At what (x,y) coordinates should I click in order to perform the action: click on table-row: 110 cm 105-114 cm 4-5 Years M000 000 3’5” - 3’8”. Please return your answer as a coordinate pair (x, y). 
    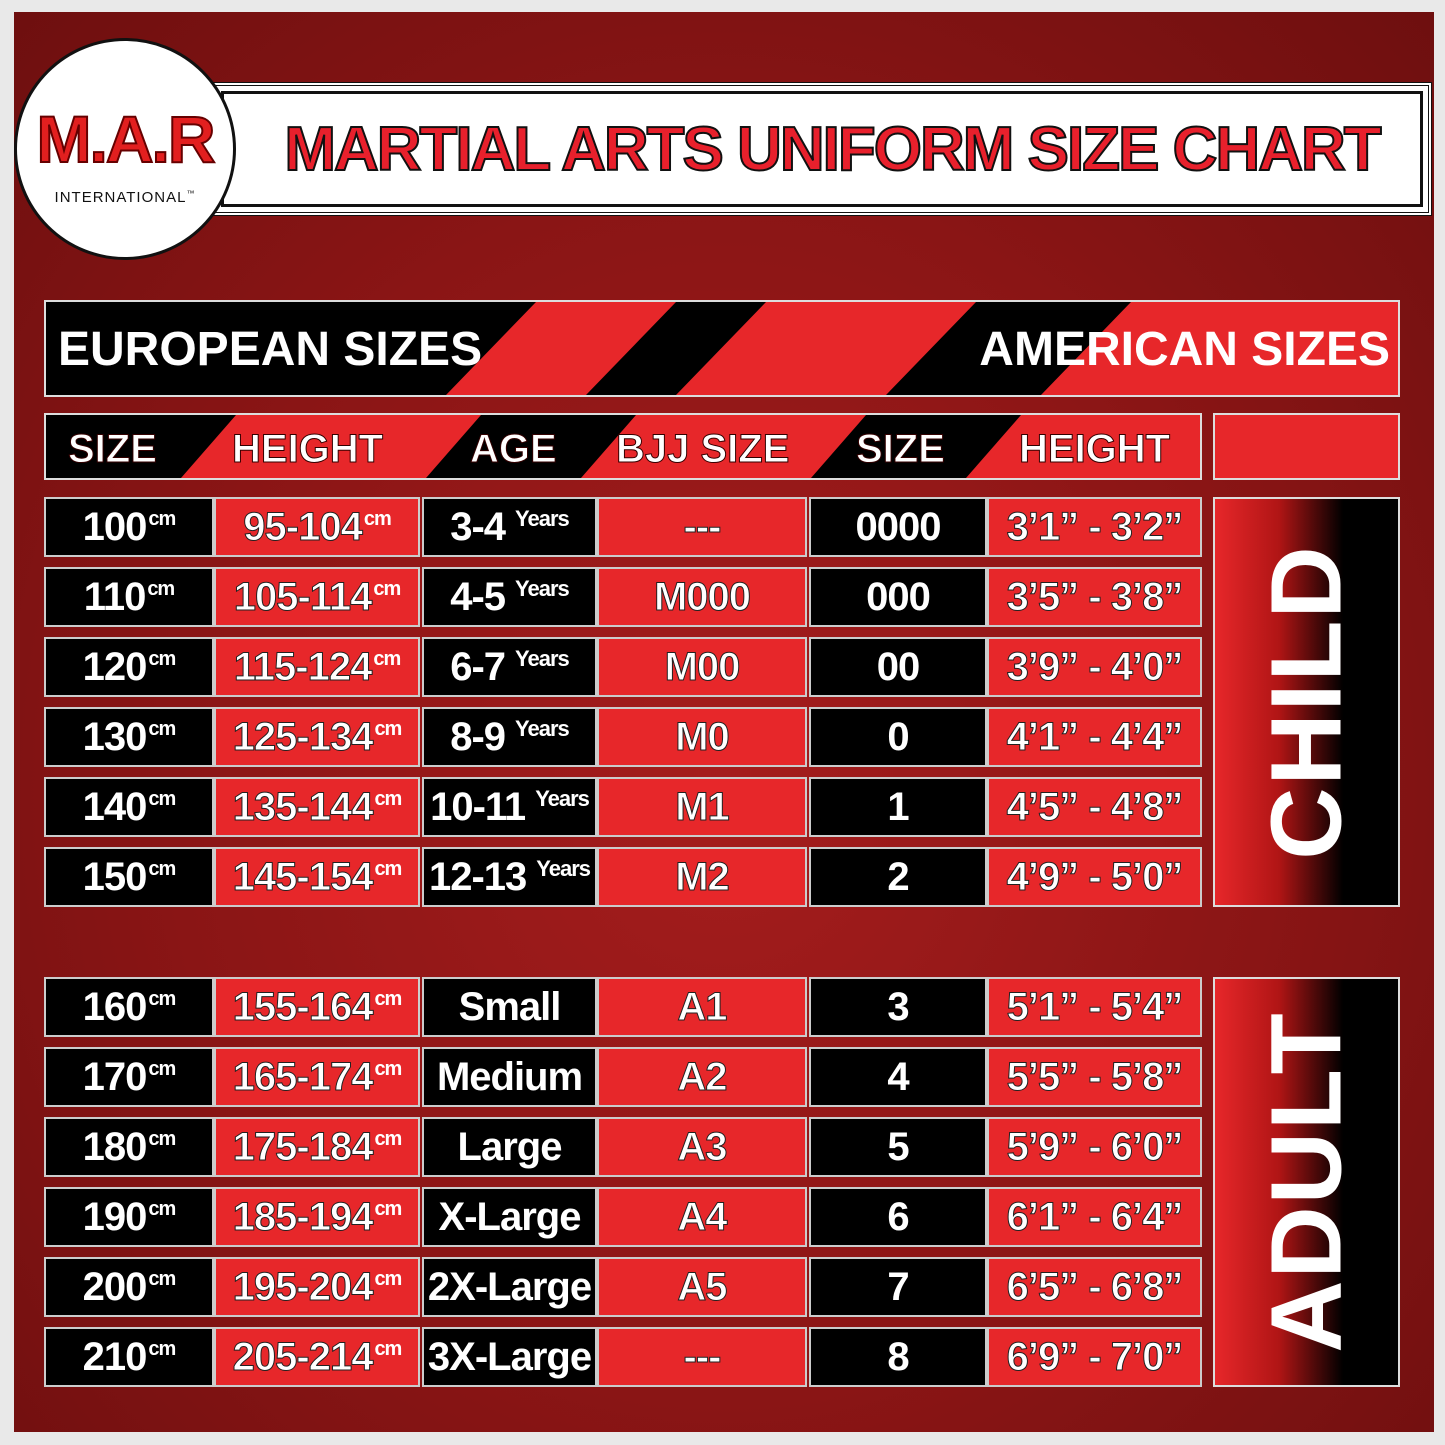
    Looking at the image, I should click on (623, 597).